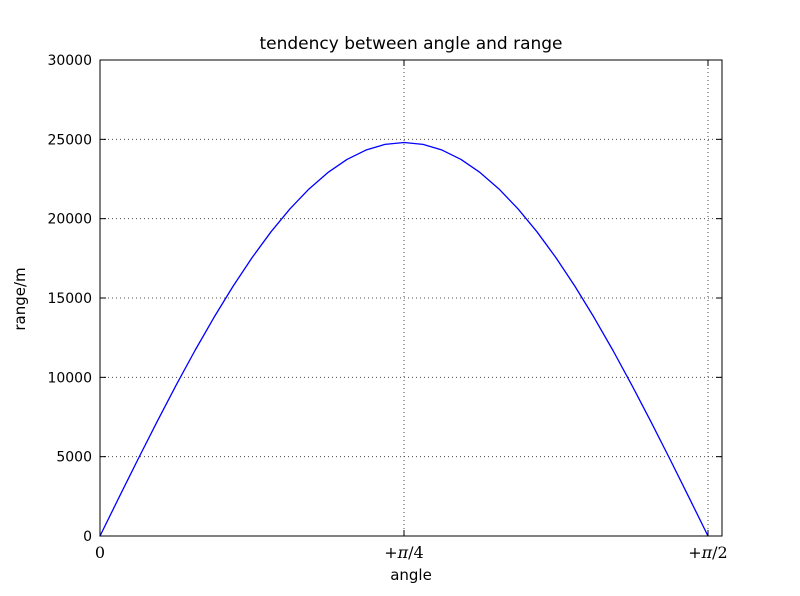  I want to click on y-tick-label: 10000, so click(69, 378).